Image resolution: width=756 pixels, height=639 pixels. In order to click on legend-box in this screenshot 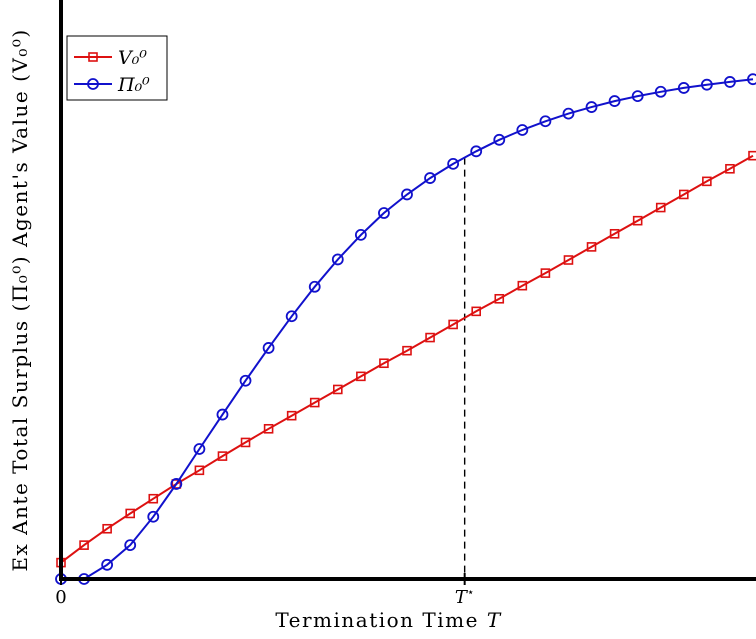, I will do `click(117, 68)`.